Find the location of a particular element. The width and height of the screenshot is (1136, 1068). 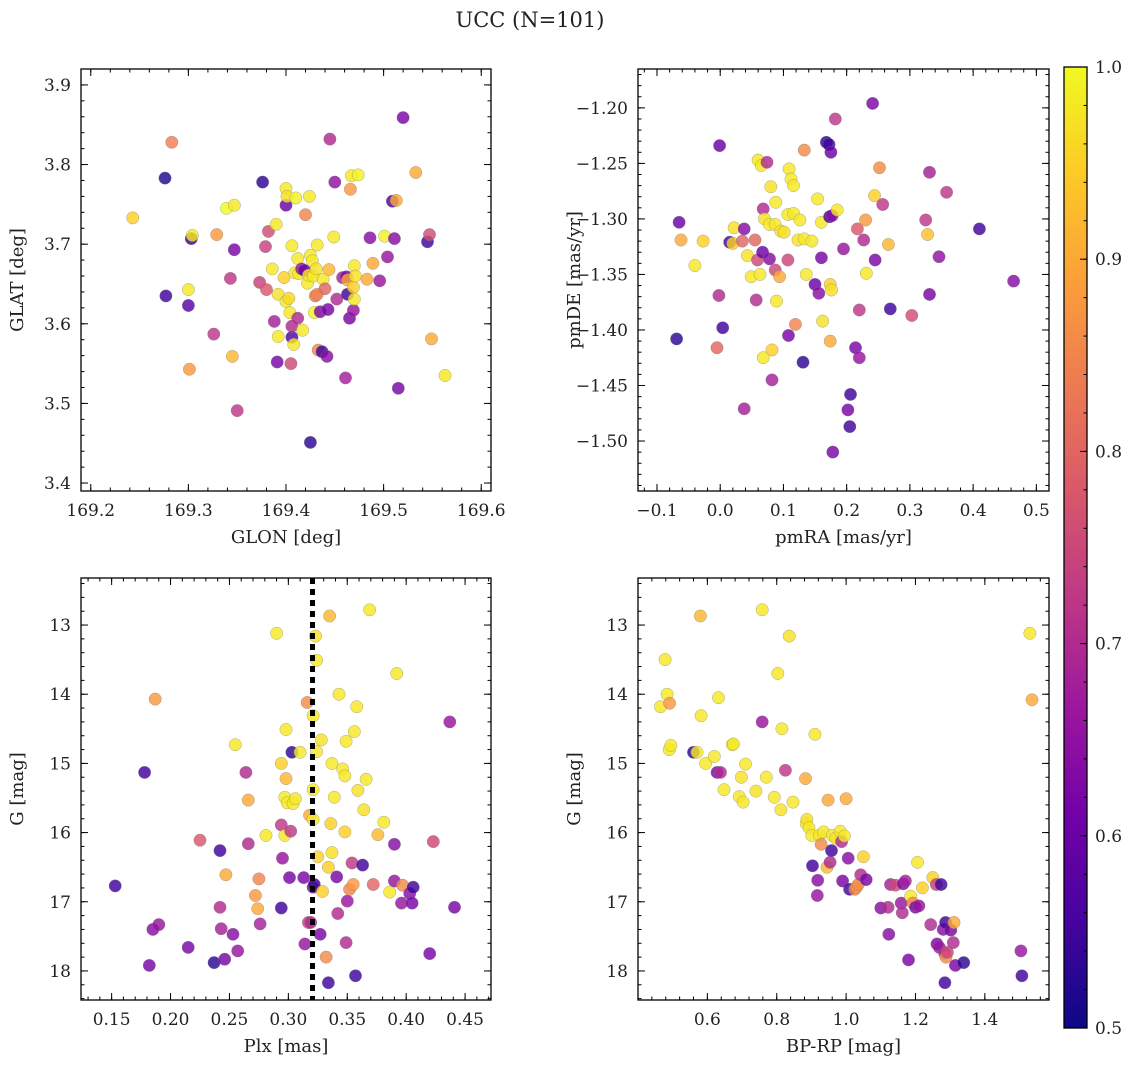

x-tick-label: 0.4 is located at coordinates (973, 511).